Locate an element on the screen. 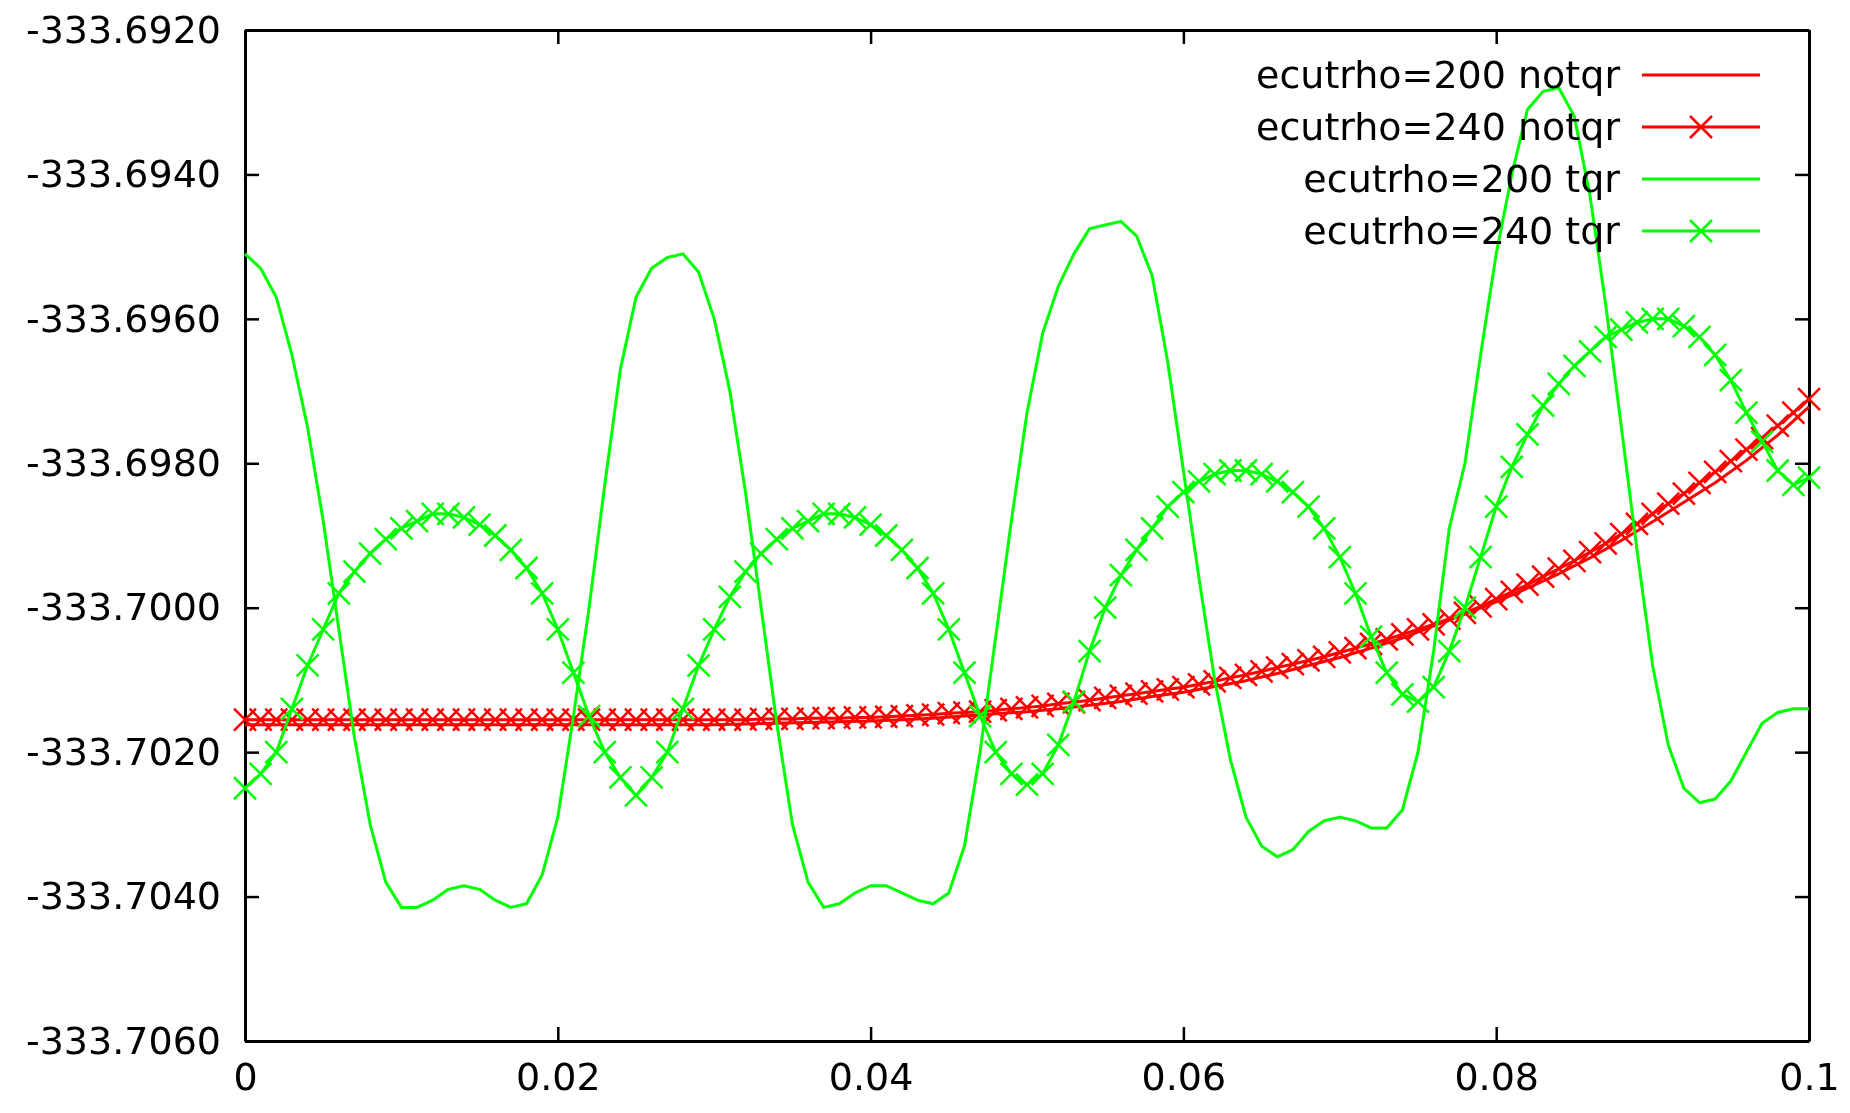 This screenshot has height=1113, width=1850. y-tick-label: -333.7040 is located at coordinates (123, 896).